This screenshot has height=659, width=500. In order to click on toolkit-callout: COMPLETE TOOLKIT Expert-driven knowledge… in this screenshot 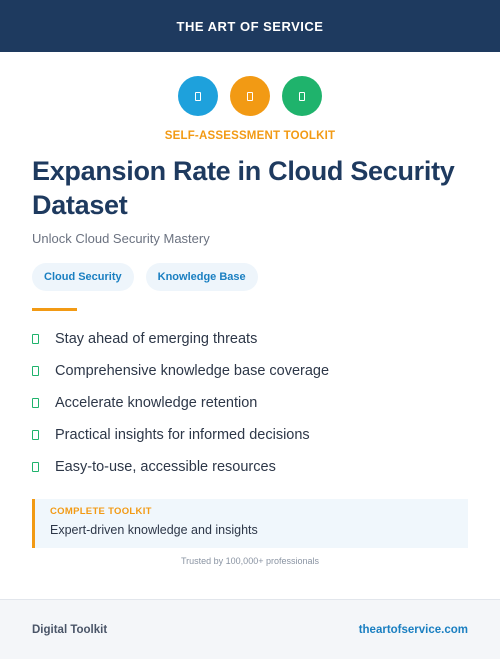, I will do `click(250, 523)`.